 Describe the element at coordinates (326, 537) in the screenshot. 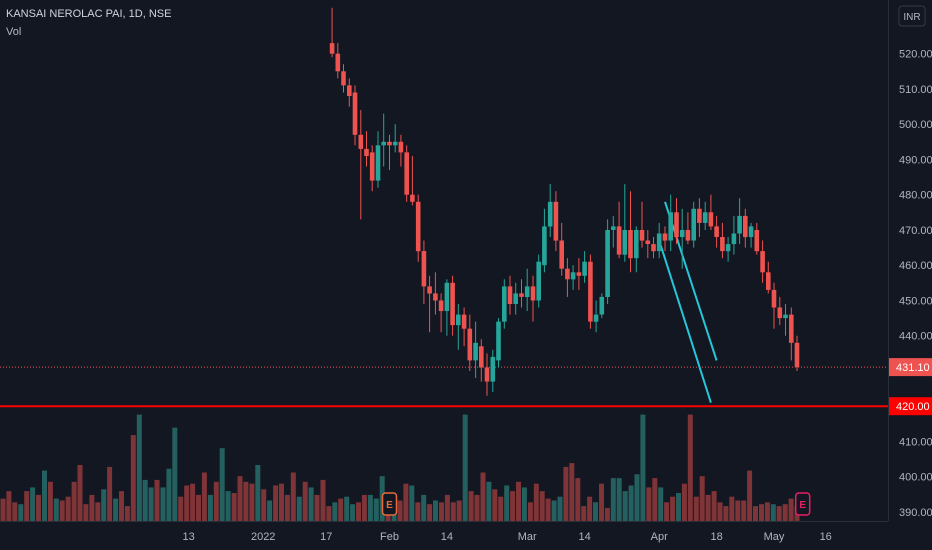

I see `x-tick-label: 17` at that location.